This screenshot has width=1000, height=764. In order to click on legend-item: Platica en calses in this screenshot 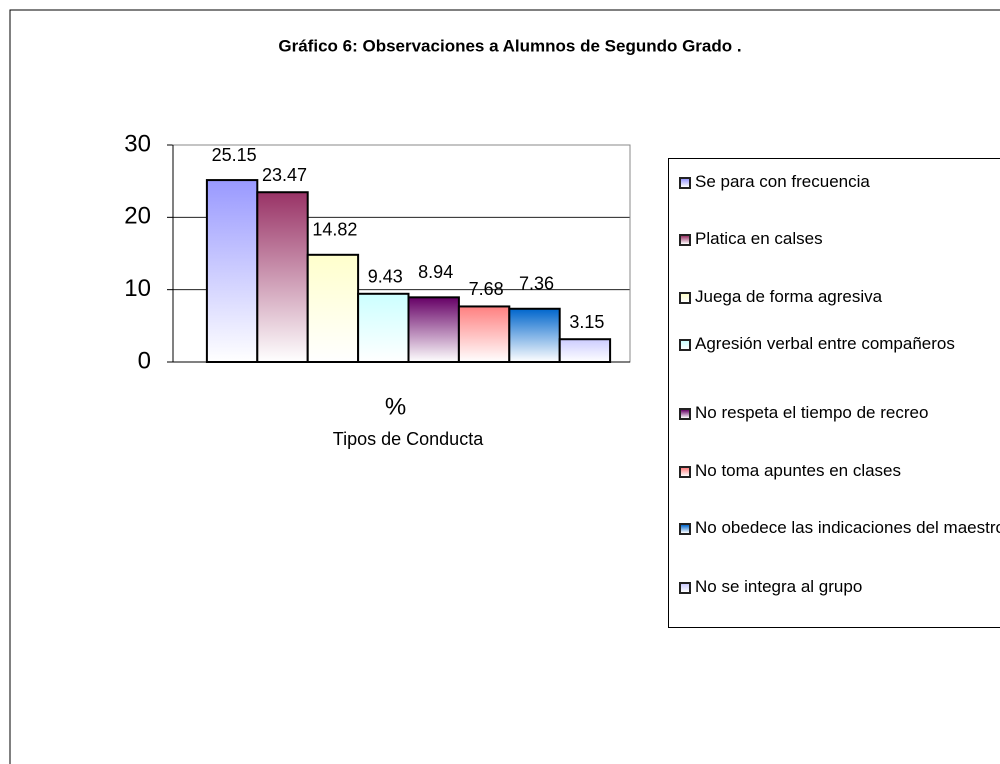, I will do `click(839, 239)`.